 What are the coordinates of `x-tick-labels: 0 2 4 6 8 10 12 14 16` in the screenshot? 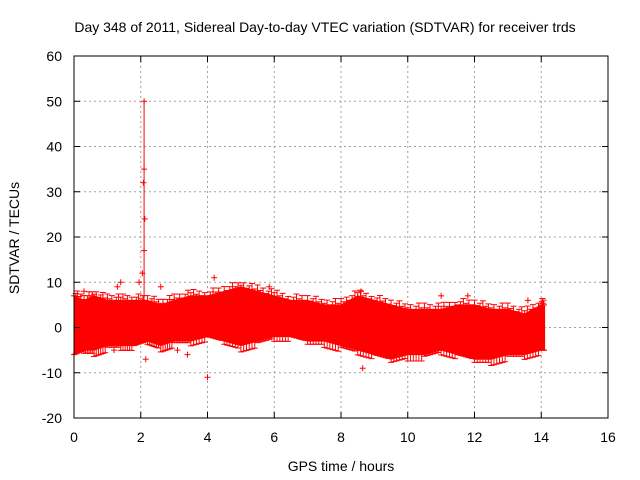 It's located at (343, 437).